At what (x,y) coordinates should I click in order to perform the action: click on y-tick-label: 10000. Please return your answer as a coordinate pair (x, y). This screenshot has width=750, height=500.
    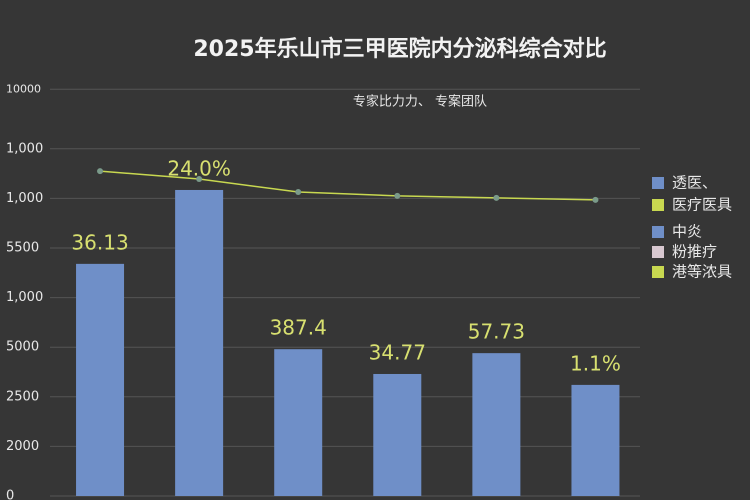
    Looking at the image, I should click on (23, 88).